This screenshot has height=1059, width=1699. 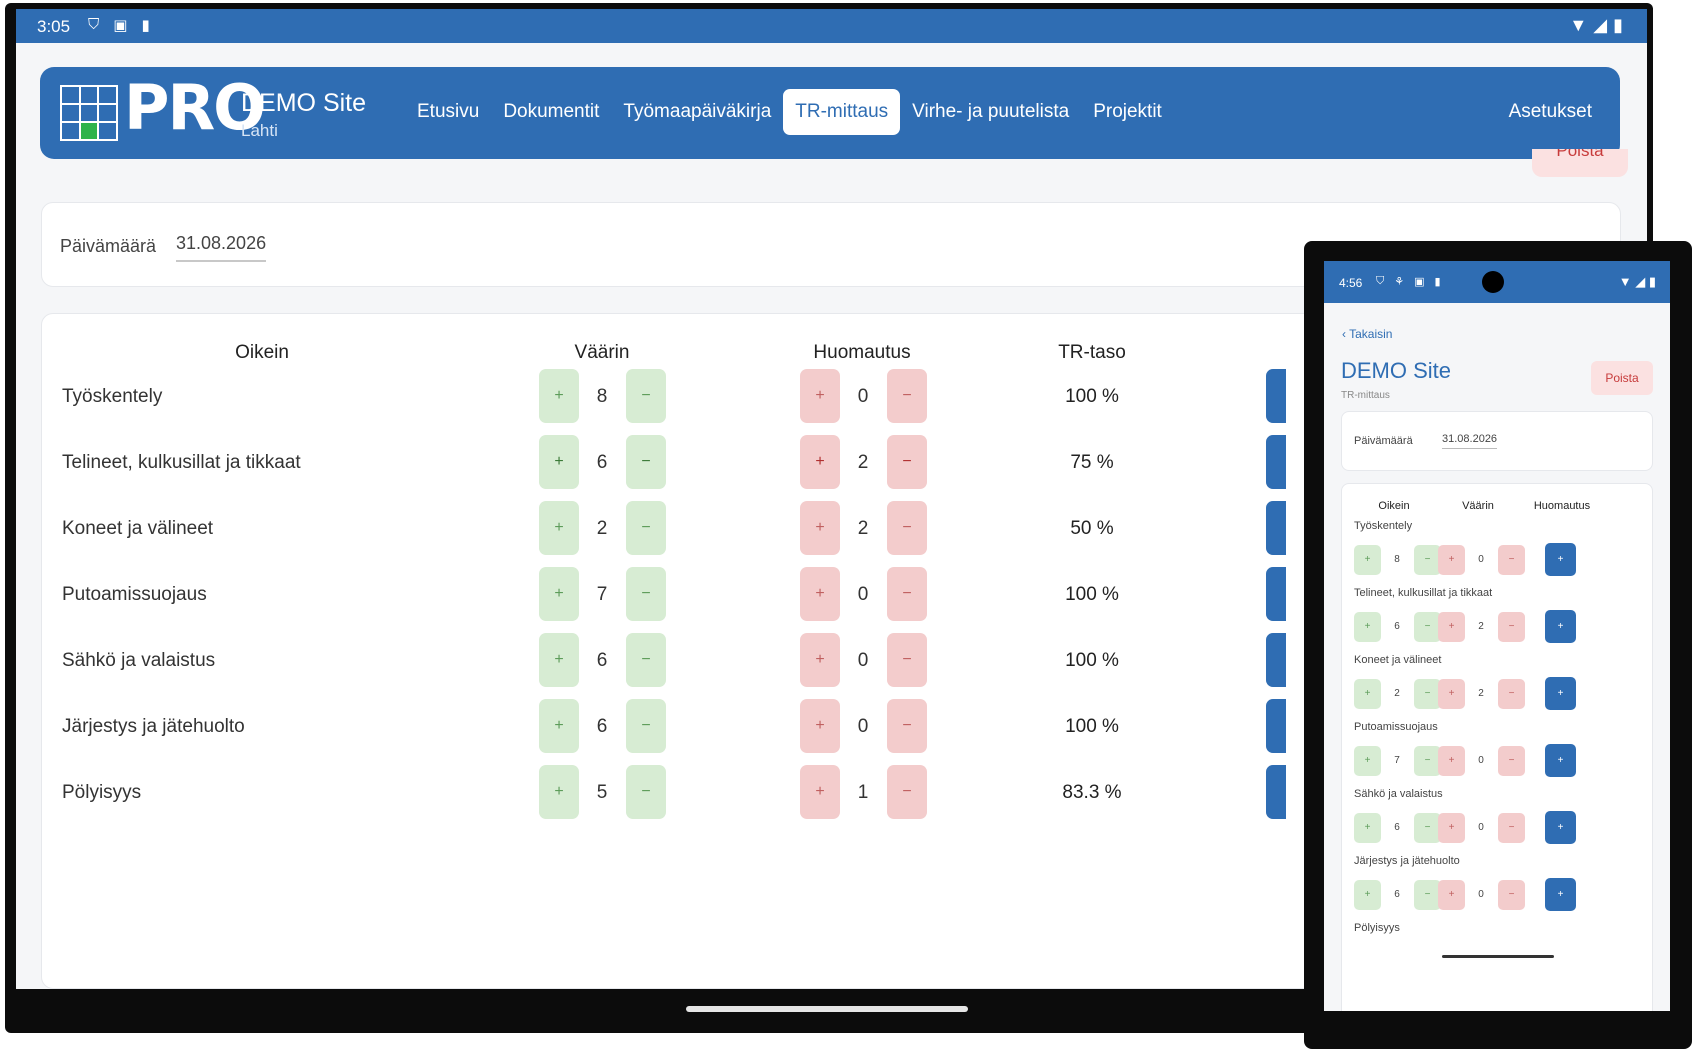 I want to click on back-link: ‹ Takaisin, so click(x=1367, y=334).